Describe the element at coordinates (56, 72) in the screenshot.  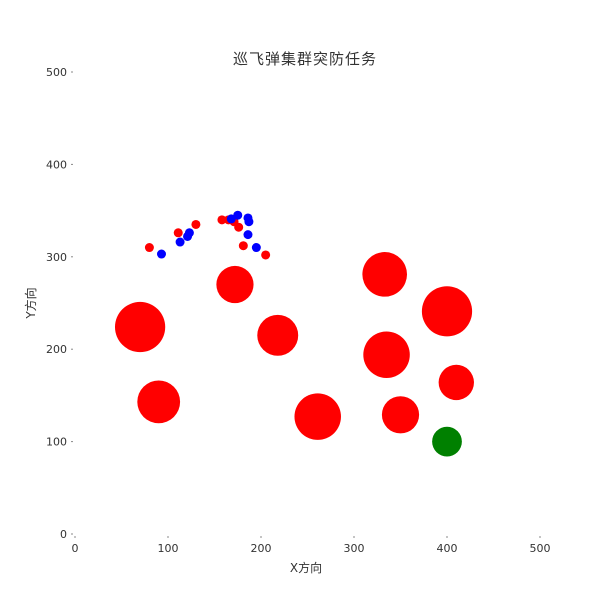
I see `y-tick-label-5: 500` at that location.